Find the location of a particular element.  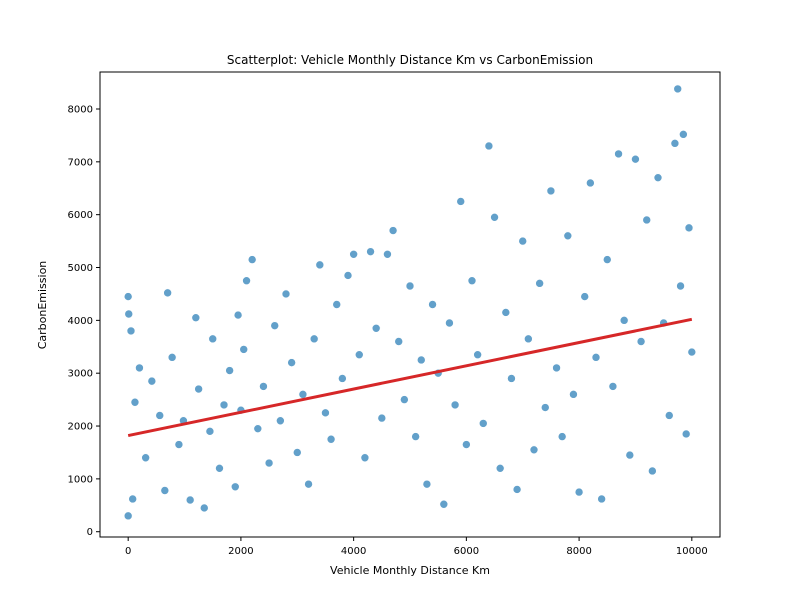

y-tick-label: 2000 is located at coordinates (80, 427).